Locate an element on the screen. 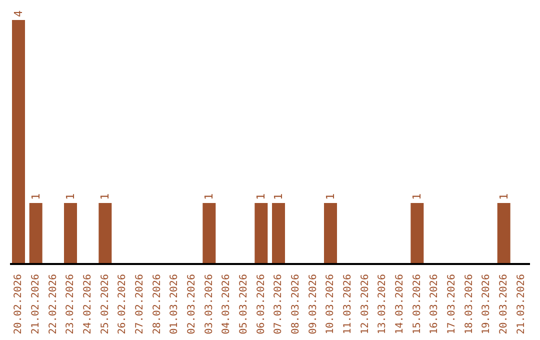 This screenshot has height=340, width=540. x-tick-label: 27.02.2026 is located at coordinates (140, 304).